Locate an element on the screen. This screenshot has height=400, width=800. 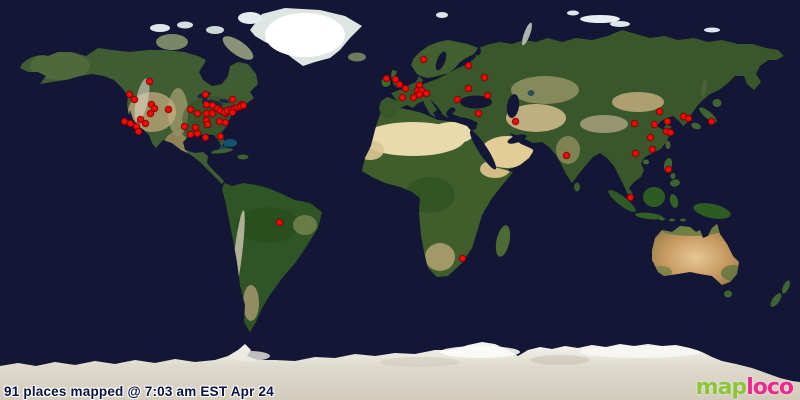
hispaniola is located at coordinates (243, 157).